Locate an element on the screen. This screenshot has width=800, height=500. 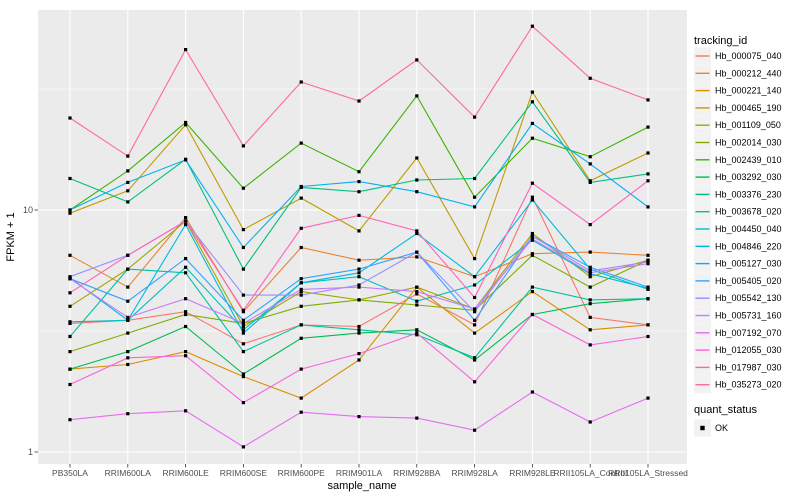
legend-item-label: Hb_004450_040 is located at coordinates (748, 229).